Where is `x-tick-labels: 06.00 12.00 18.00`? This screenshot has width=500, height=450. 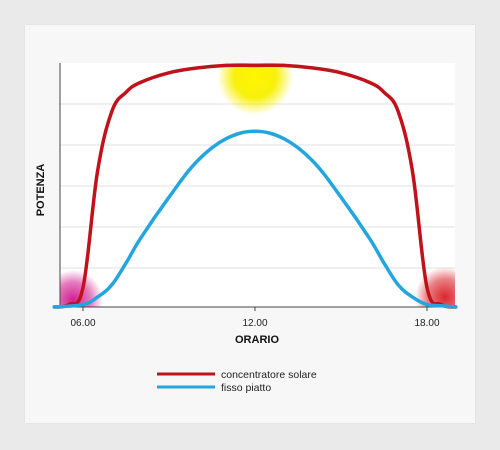
x-tick-labels: 06.00 12.00 18.00 is located at coordinates (255, 318).